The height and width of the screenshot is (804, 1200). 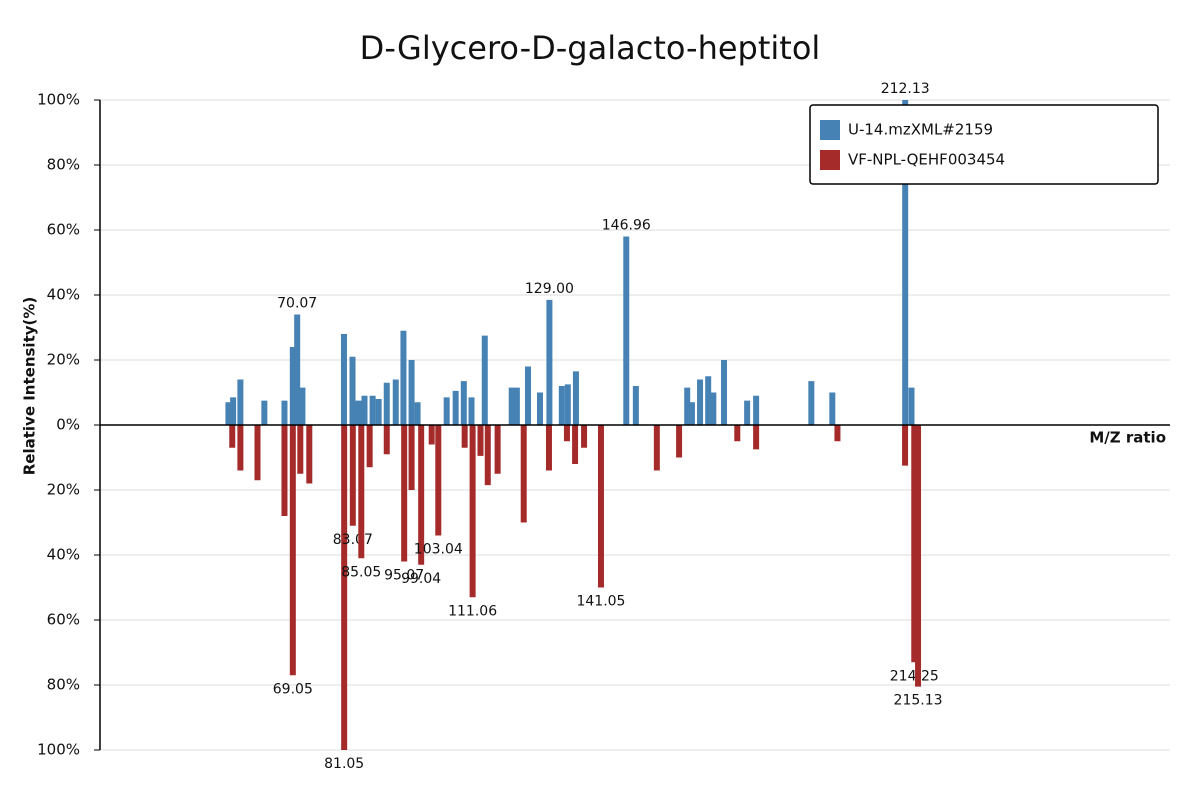 What do you see at coordinates (1127, 438) in the screenshot?
I see `x-axis-label: M/Z ratio` at bounding box center [1127, 438].